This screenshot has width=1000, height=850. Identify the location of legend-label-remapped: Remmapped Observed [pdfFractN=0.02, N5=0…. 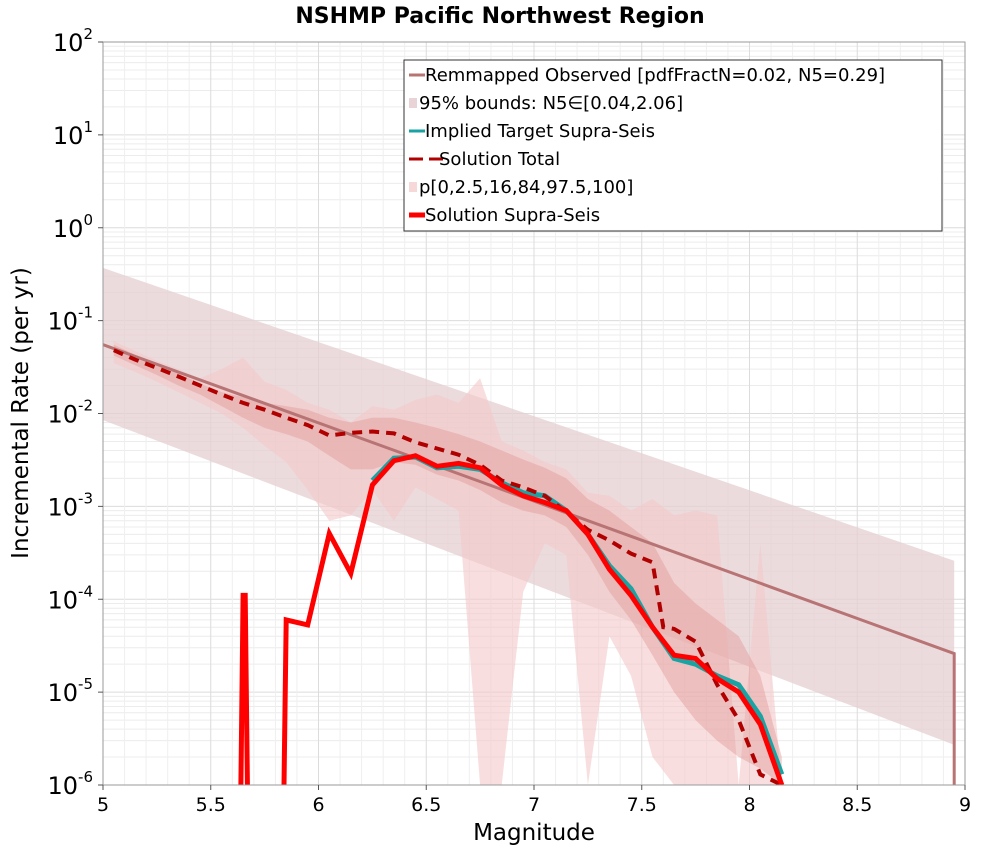
(655, 75).